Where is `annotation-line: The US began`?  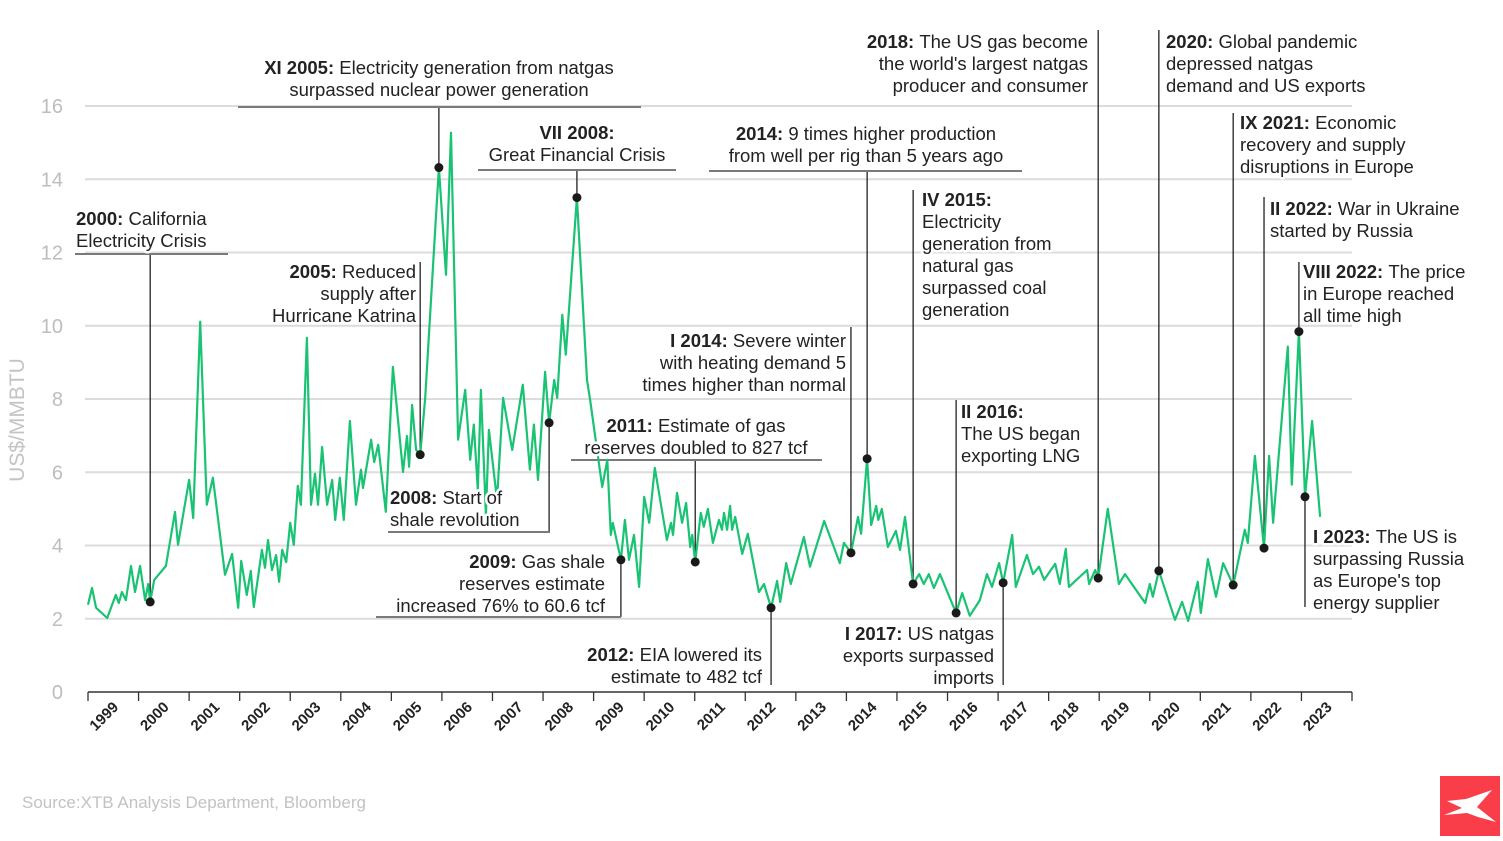 annotation-line: The US began is located at coordinates (1020, 433).